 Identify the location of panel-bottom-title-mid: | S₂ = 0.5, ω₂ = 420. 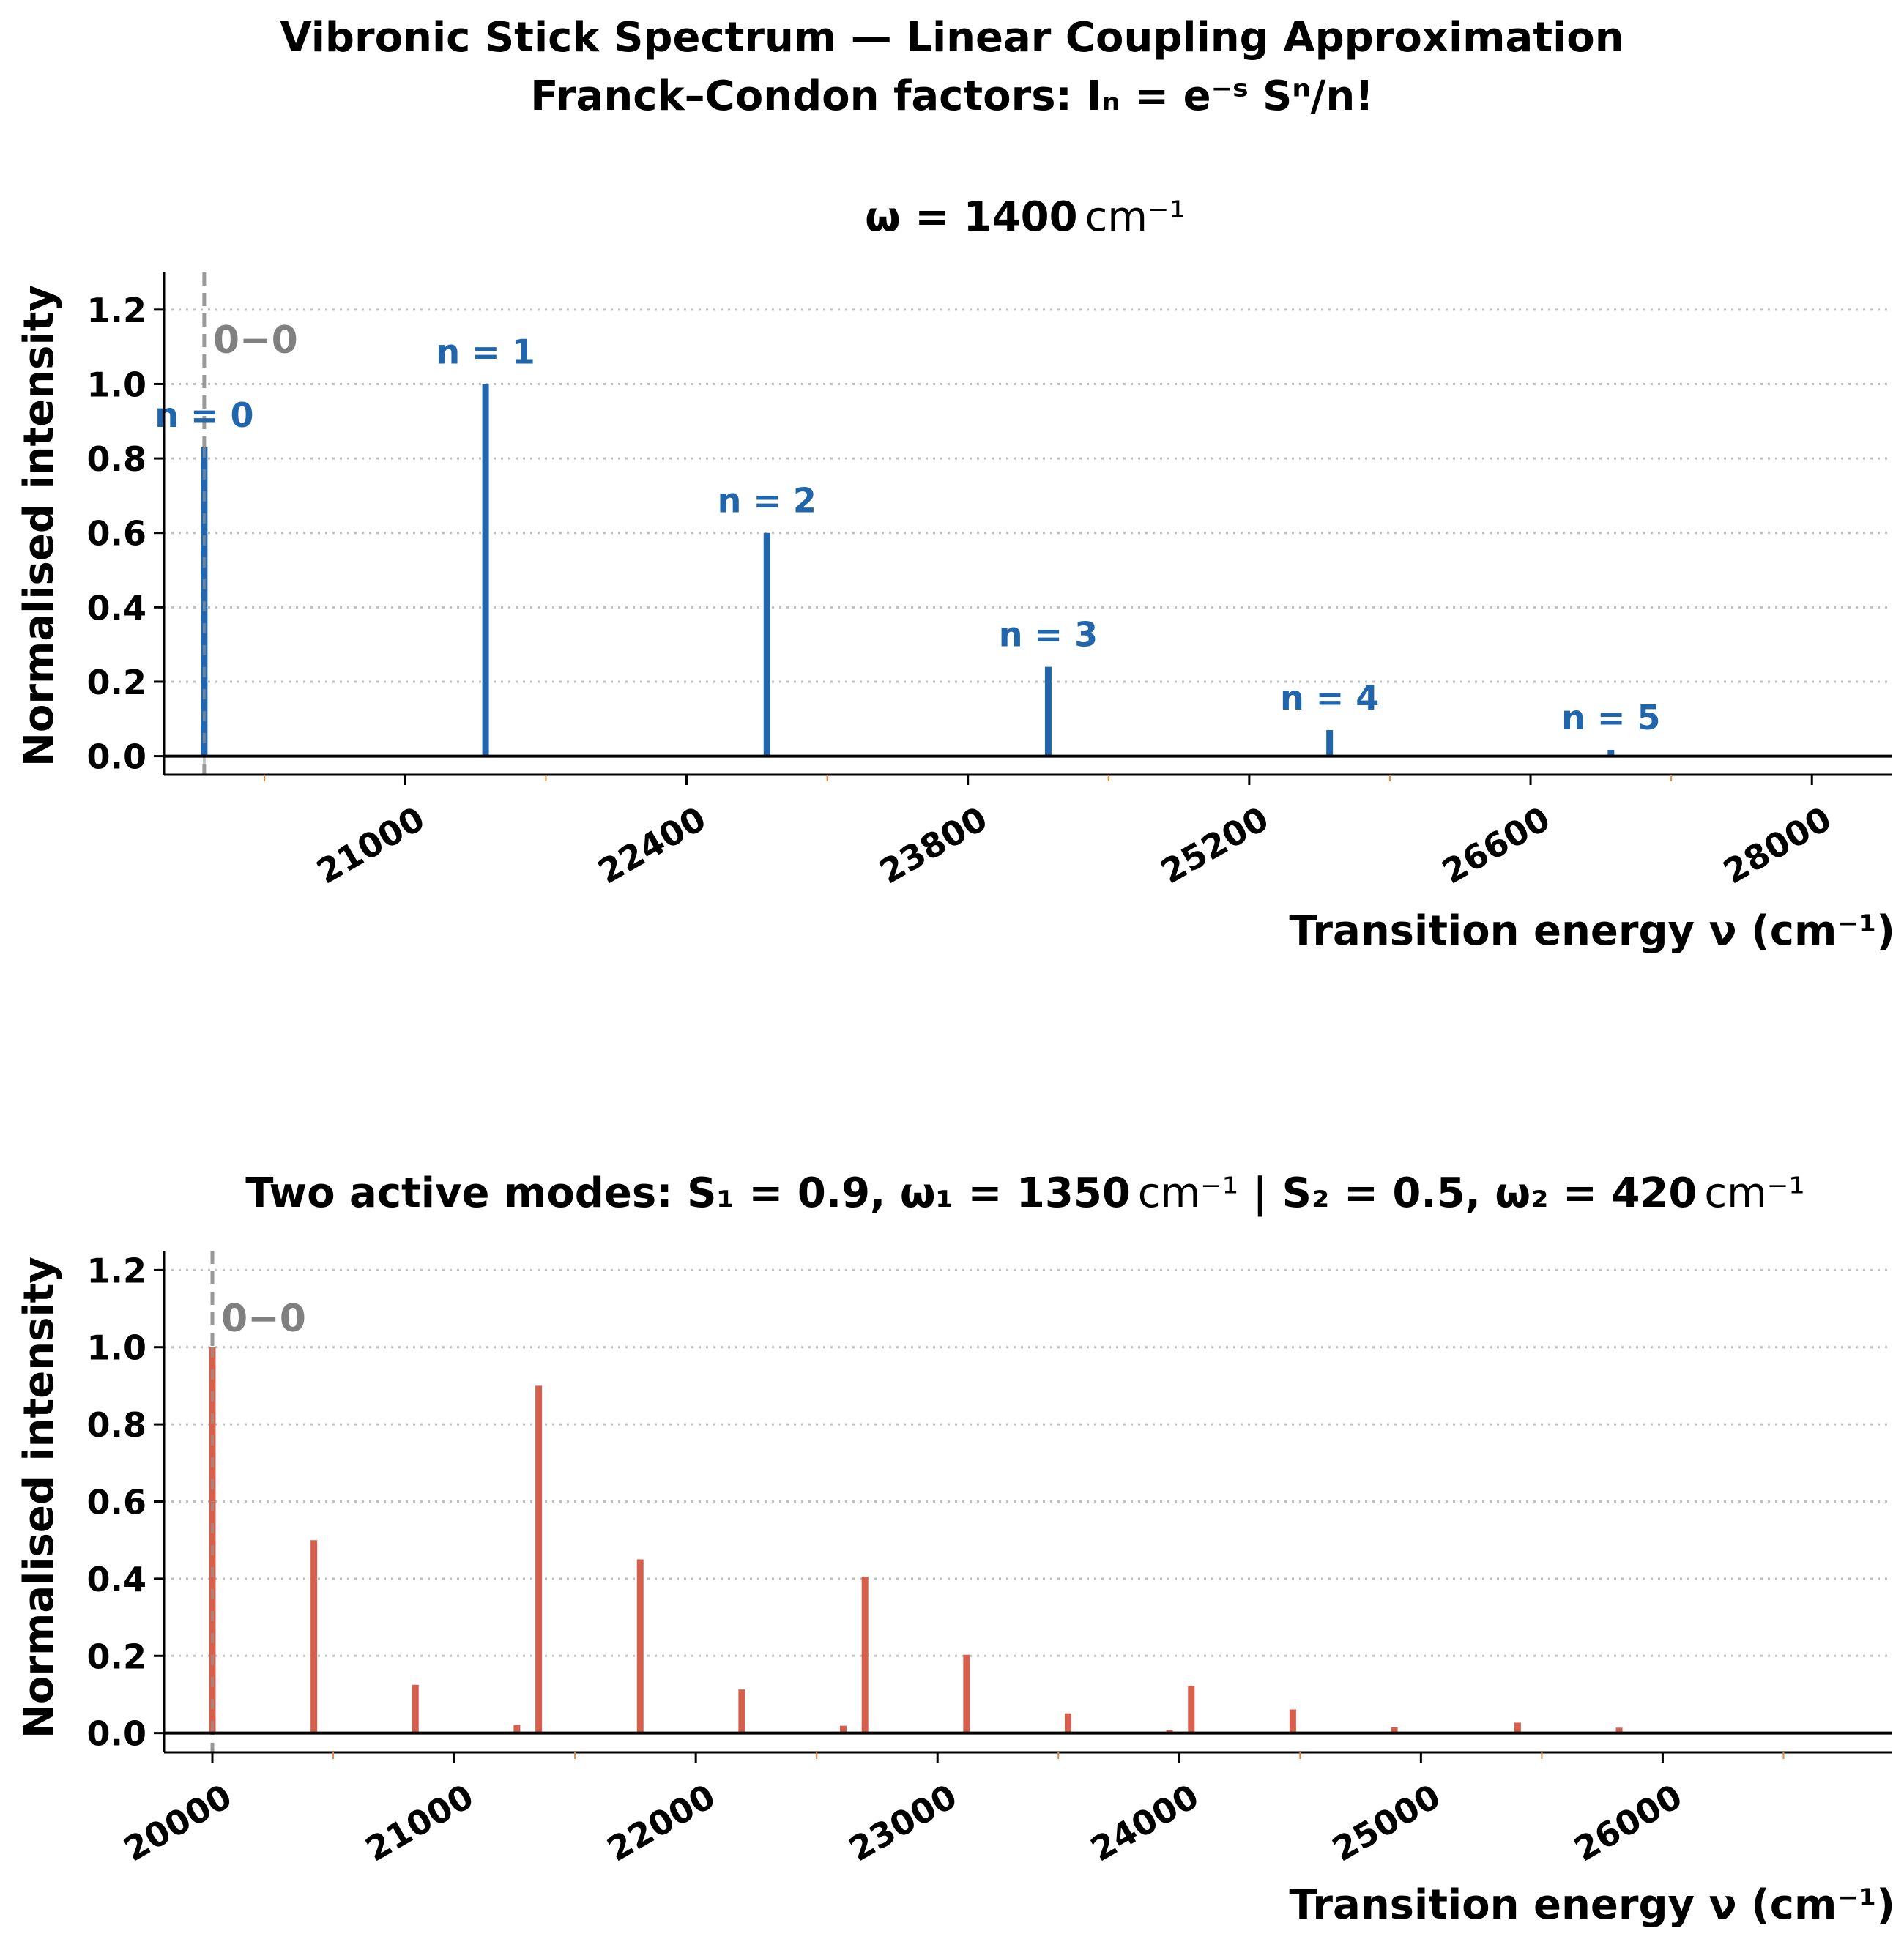
(1467, 1193).